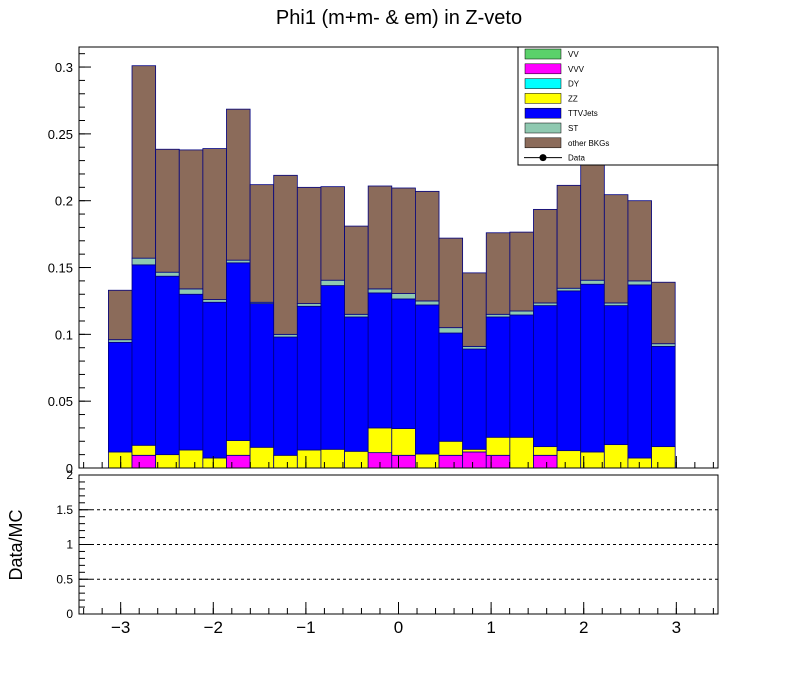  Describe the element at coordinates (399, 18) in the screenshot. I see `chart-title: Phi1 (m+m- & em) in Z-veto` at that location.